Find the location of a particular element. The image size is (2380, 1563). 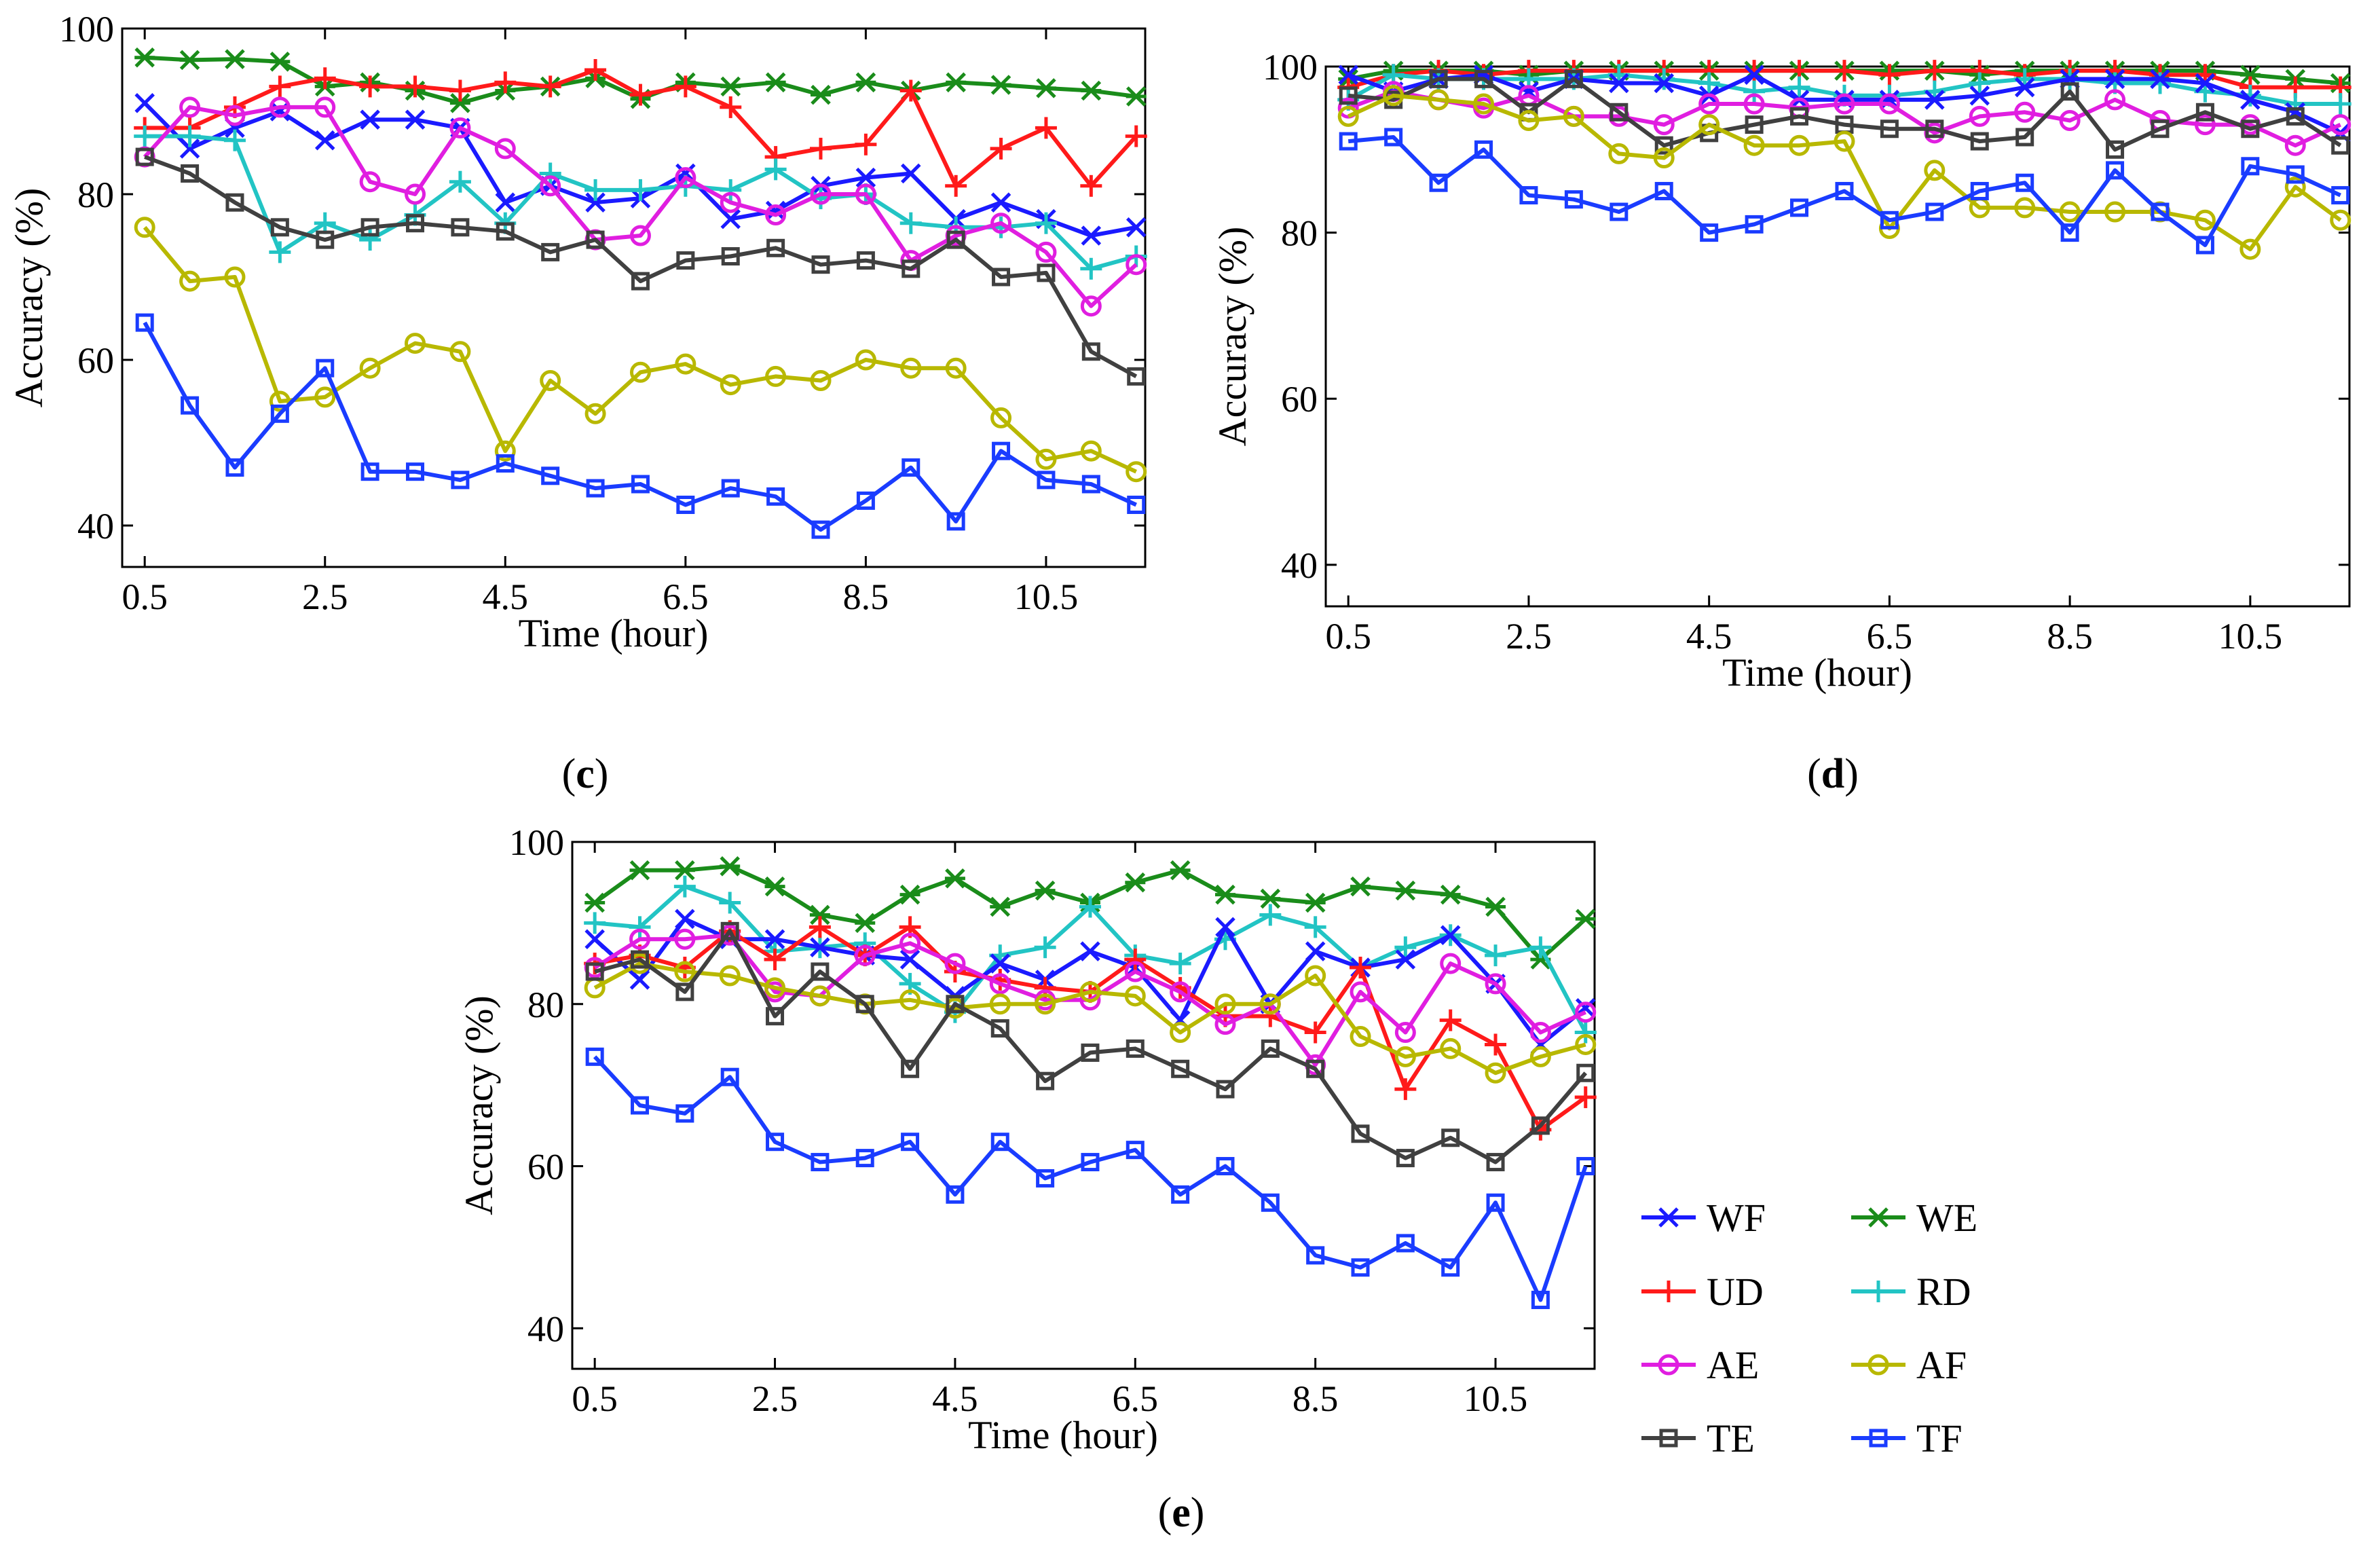

legend-label: TE is located at coordinates (1731, 1438).